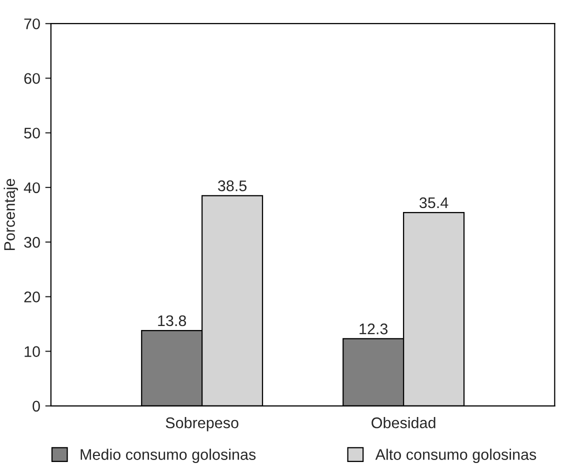  I want to click on data-label: 13.8, so click(172, 320).